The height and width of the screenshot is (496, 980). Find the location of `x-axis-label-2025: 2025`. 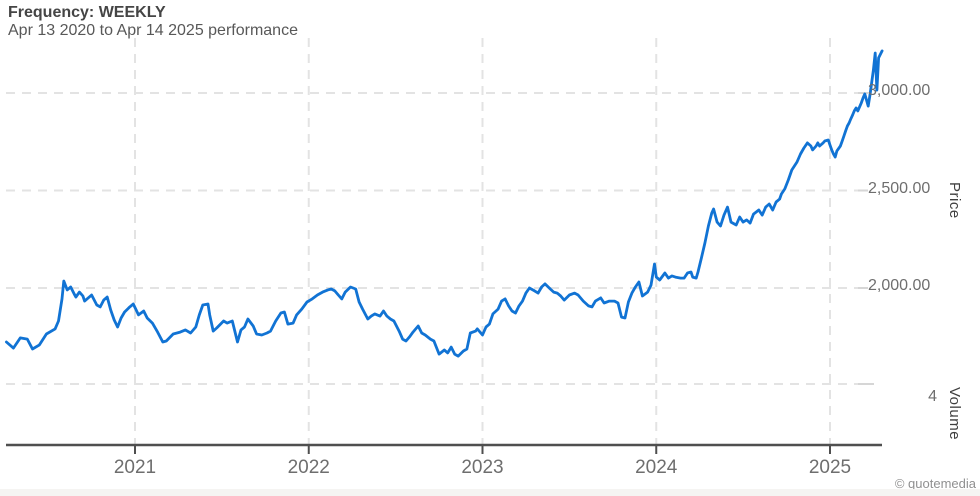

x-axis-label-2025: 2025 is located at coordinates (830, 467).